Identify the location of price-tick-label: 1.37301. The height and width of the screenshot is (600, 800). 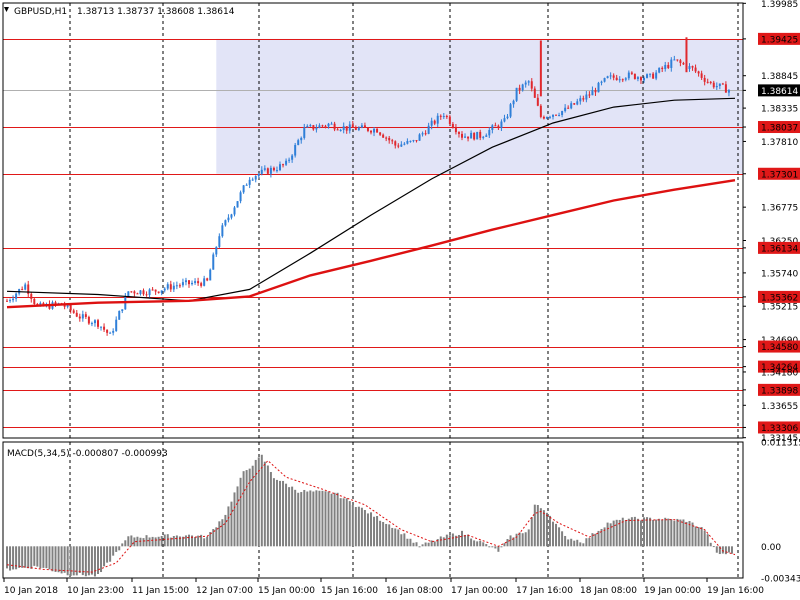
(779, 175).